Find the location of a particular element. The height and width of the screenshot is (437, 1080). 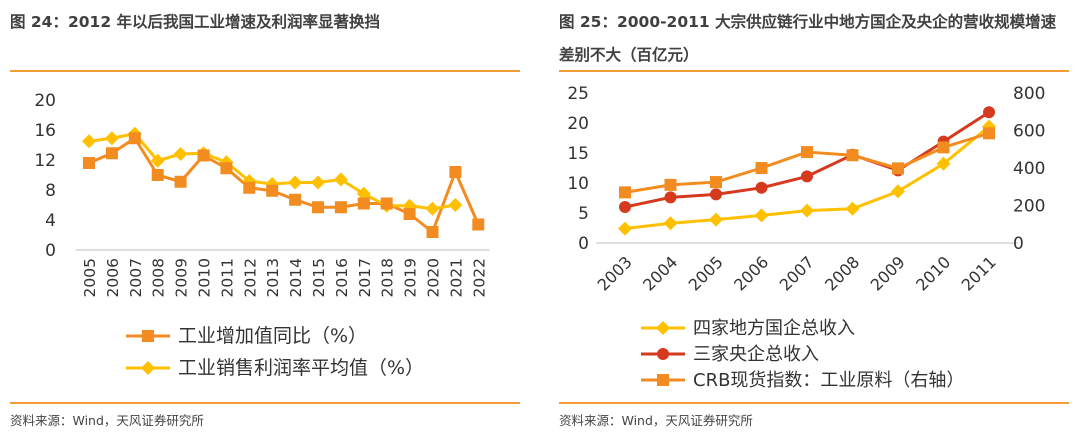

y2-tick-label: 200 is located at coordinates (1029, 207).